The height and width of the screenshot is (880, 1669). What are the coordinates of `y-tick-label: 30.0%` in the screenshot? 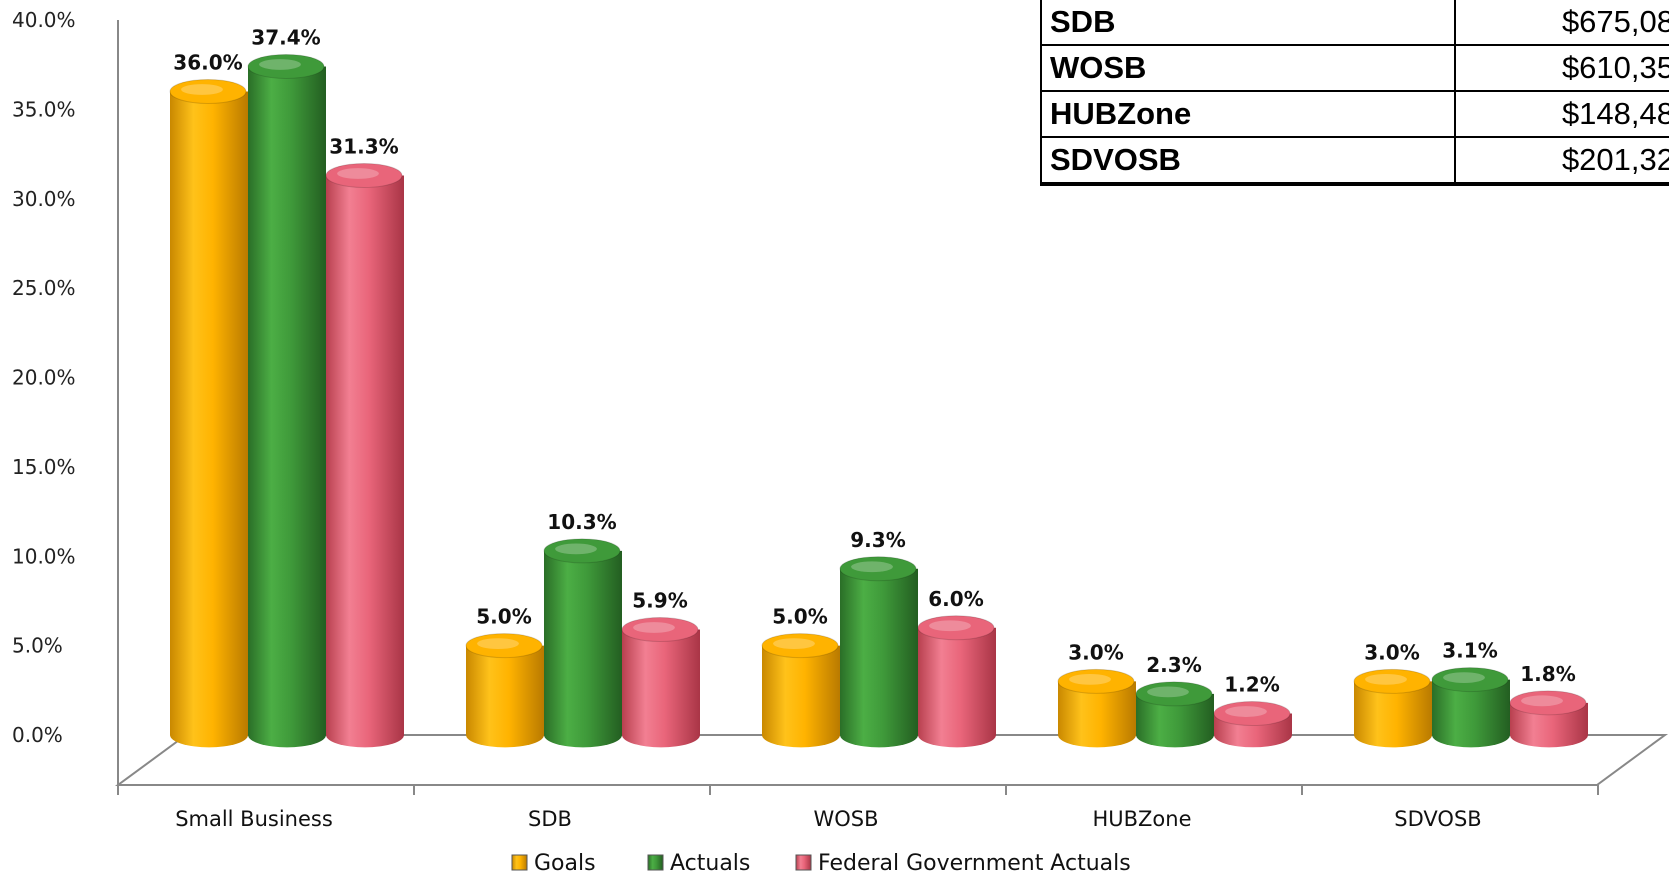 It's located at (44, 199).